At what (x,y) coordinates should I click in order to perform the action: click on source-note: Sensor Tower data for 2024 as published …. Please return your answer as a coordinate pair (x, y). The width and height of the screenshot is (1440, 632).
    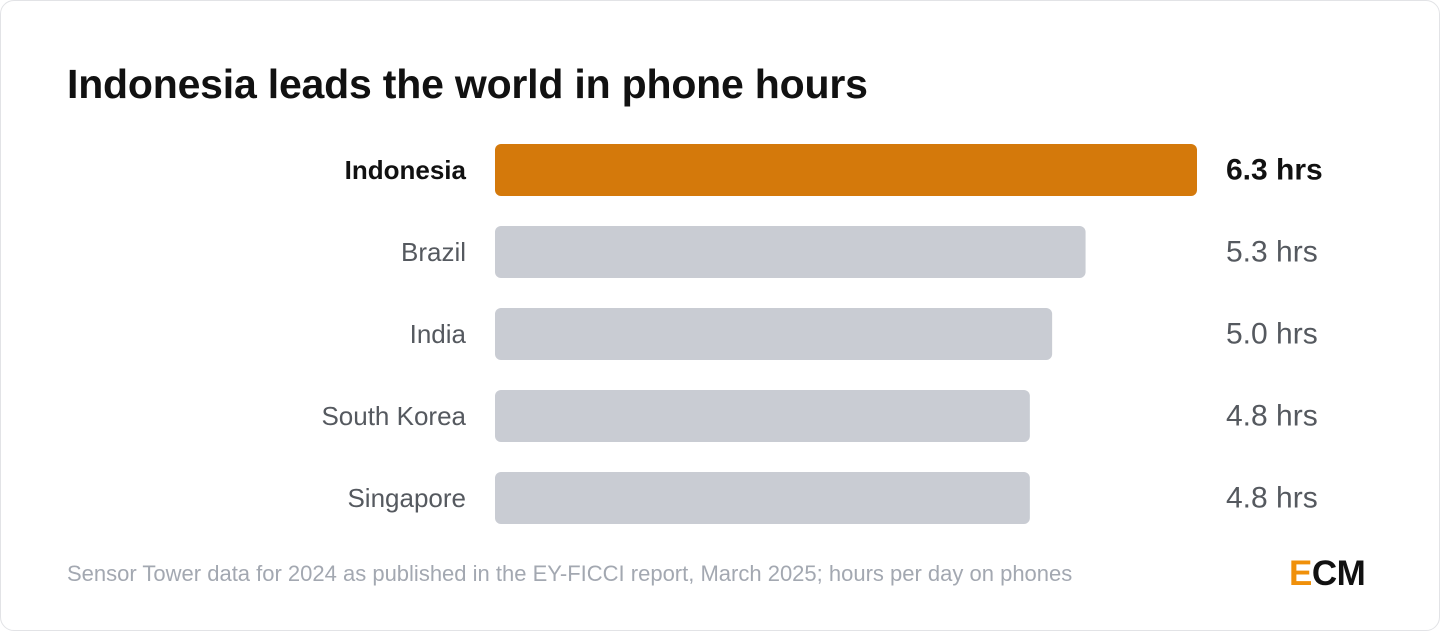
    Looking at the image, I should click on (570, 573).